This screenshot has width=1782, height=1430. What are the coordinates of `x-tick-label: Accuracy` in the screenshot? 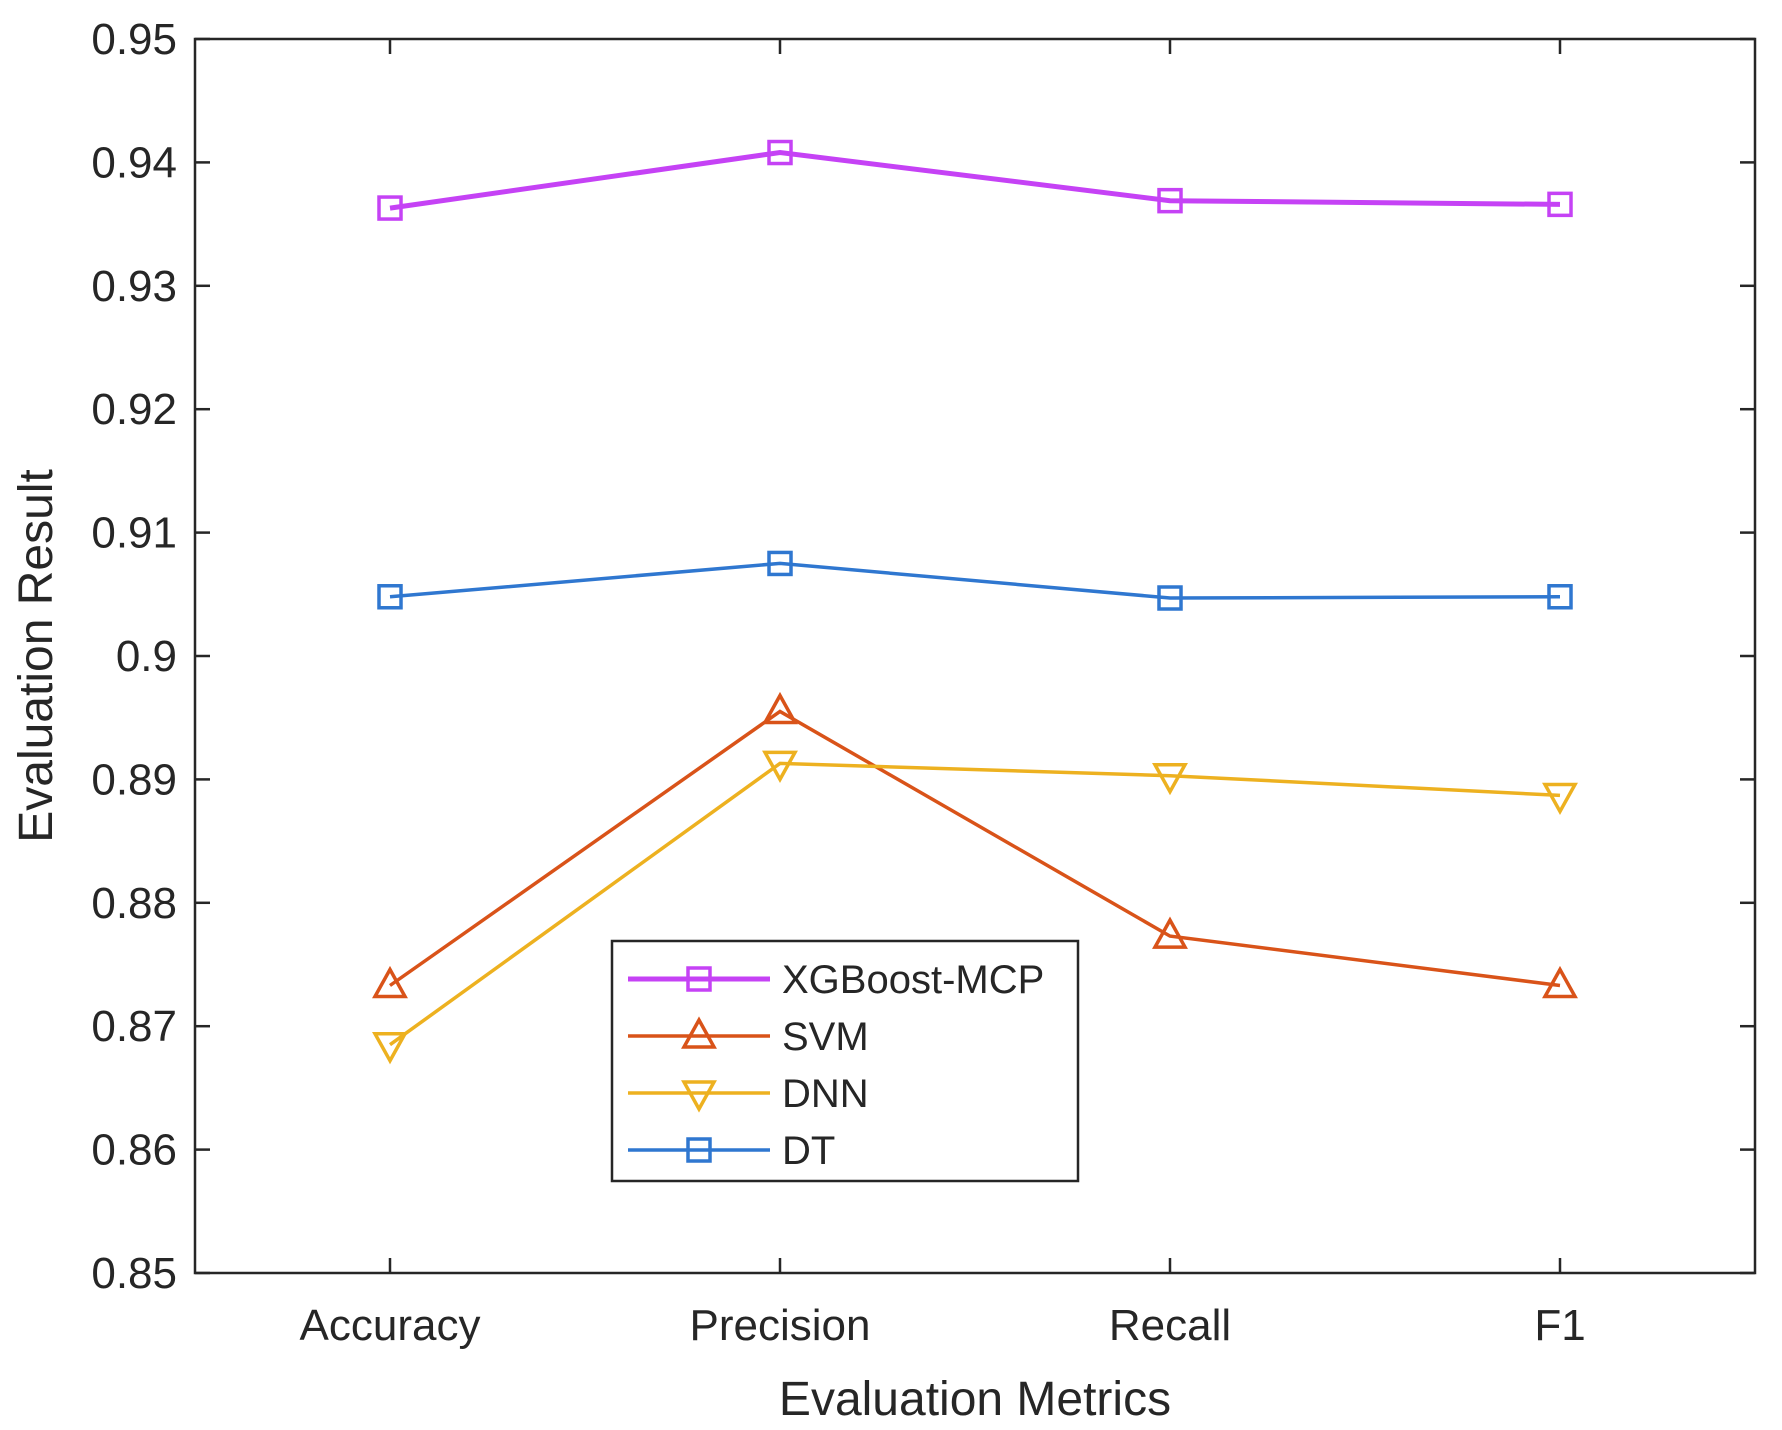 It's located at (390, 1325).